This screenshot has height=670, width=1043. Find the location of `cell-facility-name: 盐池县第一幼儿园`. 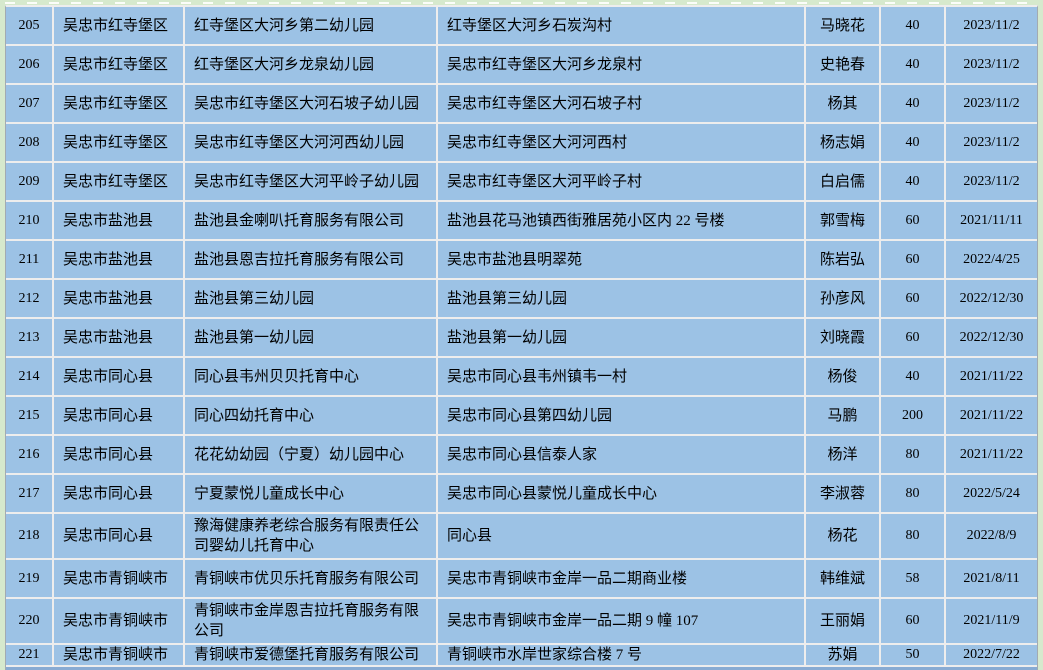

cell-facility-name: 盐池县第一幼儿园 is located at coordinates (311, 338).